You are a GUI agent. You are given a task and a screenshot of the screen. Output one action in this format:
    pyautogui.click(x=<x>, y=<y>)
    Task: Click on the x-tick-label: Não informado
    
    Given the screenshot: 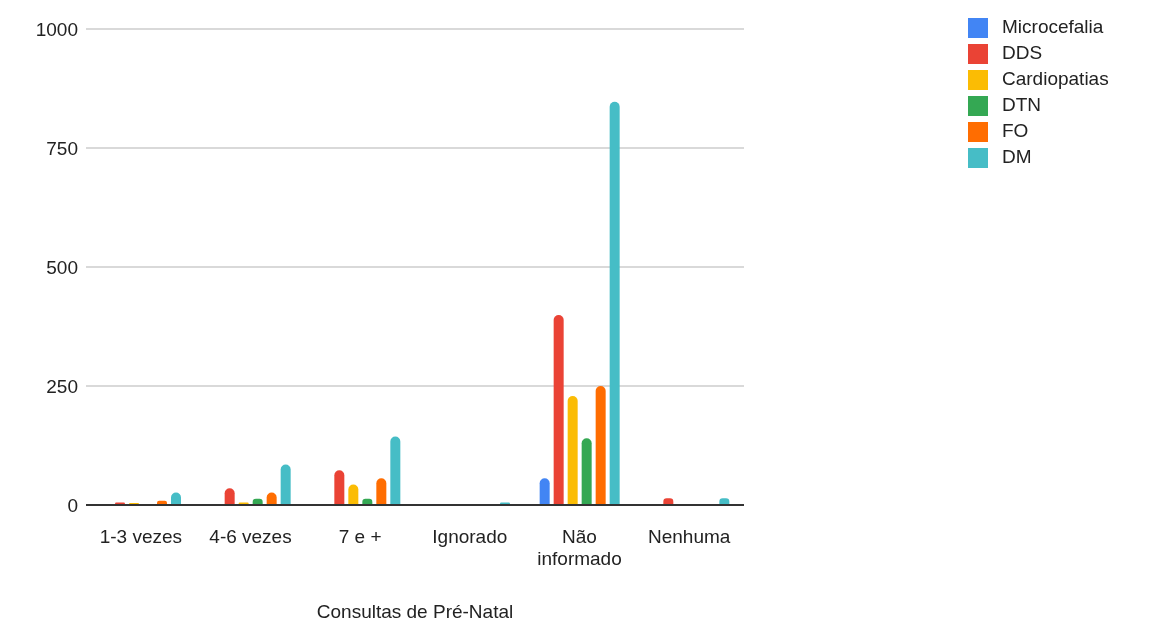 What is the action you would take?
    pyautogui.click(x=579, y=547)
    